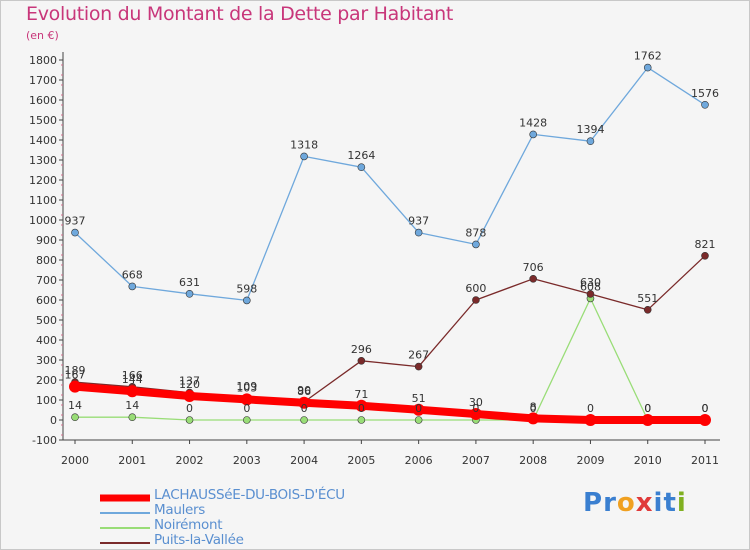  What do you see at coordinates (260, 540) in the screenshot?
I see `legend-item: Puits-la-Vallée` at bounding box center [260, 540].